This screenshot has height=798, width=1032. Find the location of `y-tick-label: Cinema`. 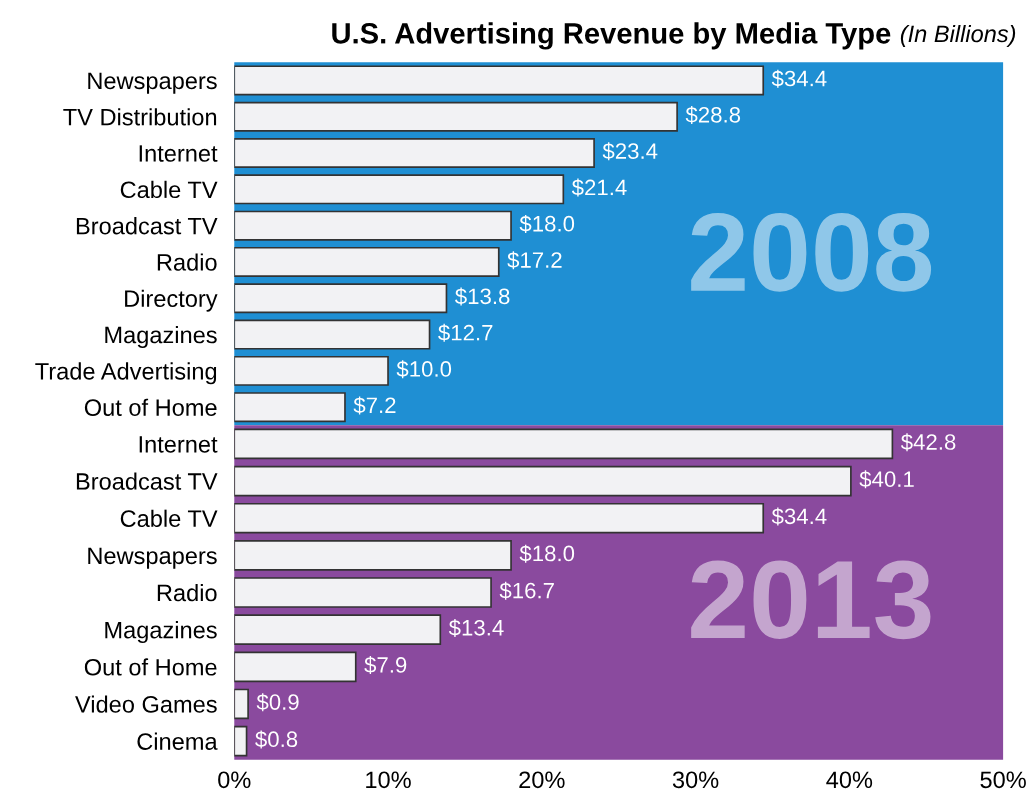

y-tick-label: Cinema is located at coordinates (177, 741).